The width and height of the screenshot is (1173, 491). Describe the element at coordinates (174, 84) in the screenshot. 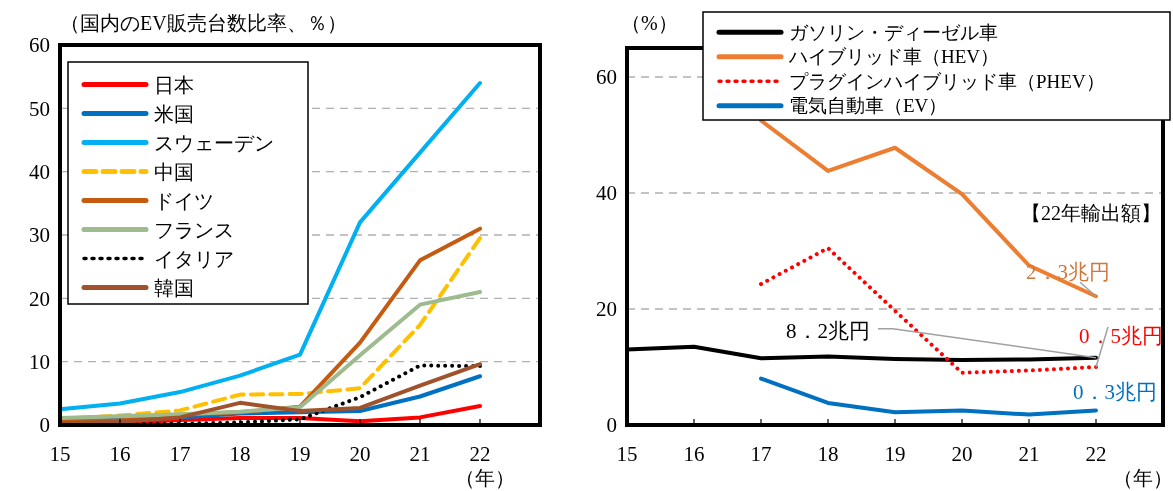

I see `legend-label: 日本` at that location.